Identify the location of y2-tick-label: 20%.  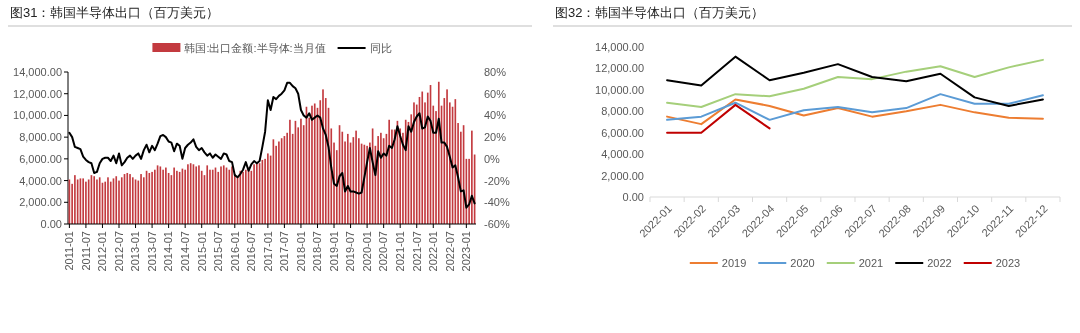
(495, 137).